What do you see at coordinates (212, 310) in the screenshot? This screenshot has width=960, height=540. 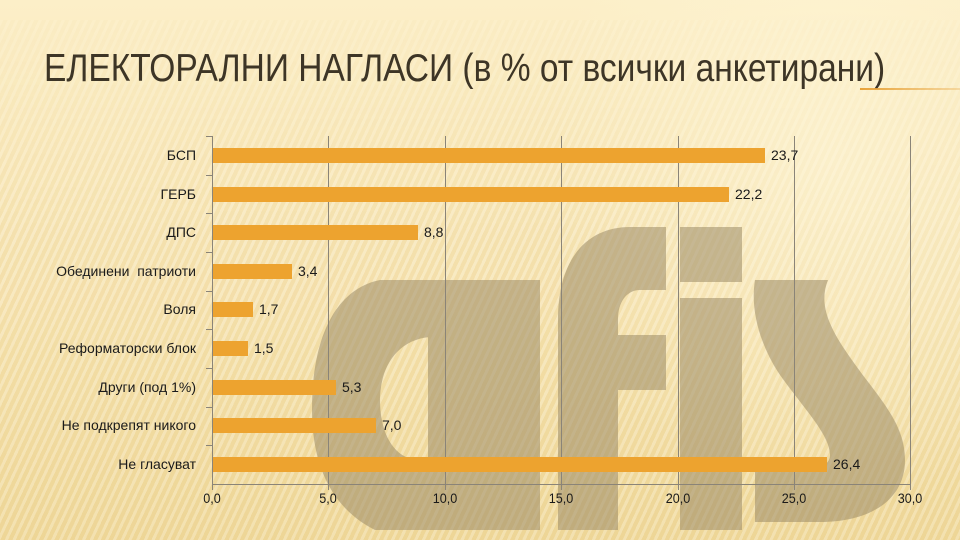 I see `y-axis` at bounding box center [212, 310].